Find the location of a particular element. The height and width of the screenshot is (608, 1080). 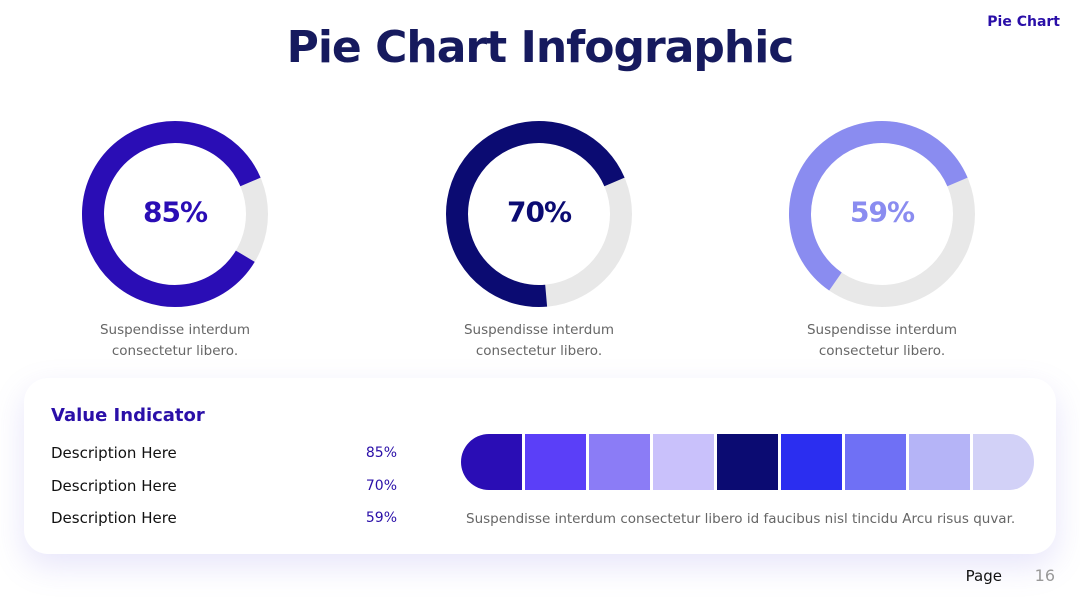

tag: Pie Chart is located at coordinates (1023, 22).